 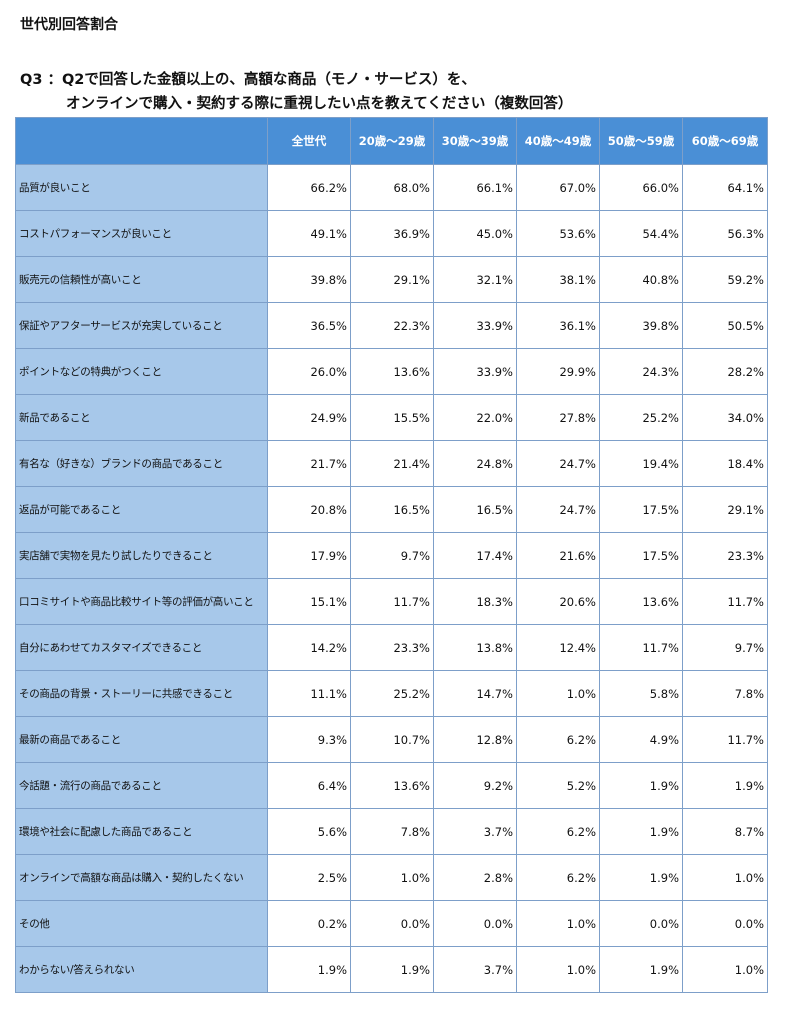 What do you see at coordinates (309, 417) in the screenshot?
I see `value-cell: 24.9%` at bounding box center [309, 417].